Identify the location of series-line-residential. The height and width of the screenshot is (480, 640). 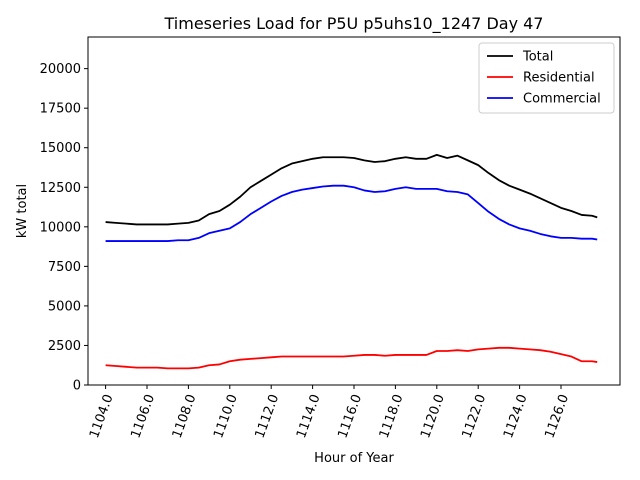
(351, 358).